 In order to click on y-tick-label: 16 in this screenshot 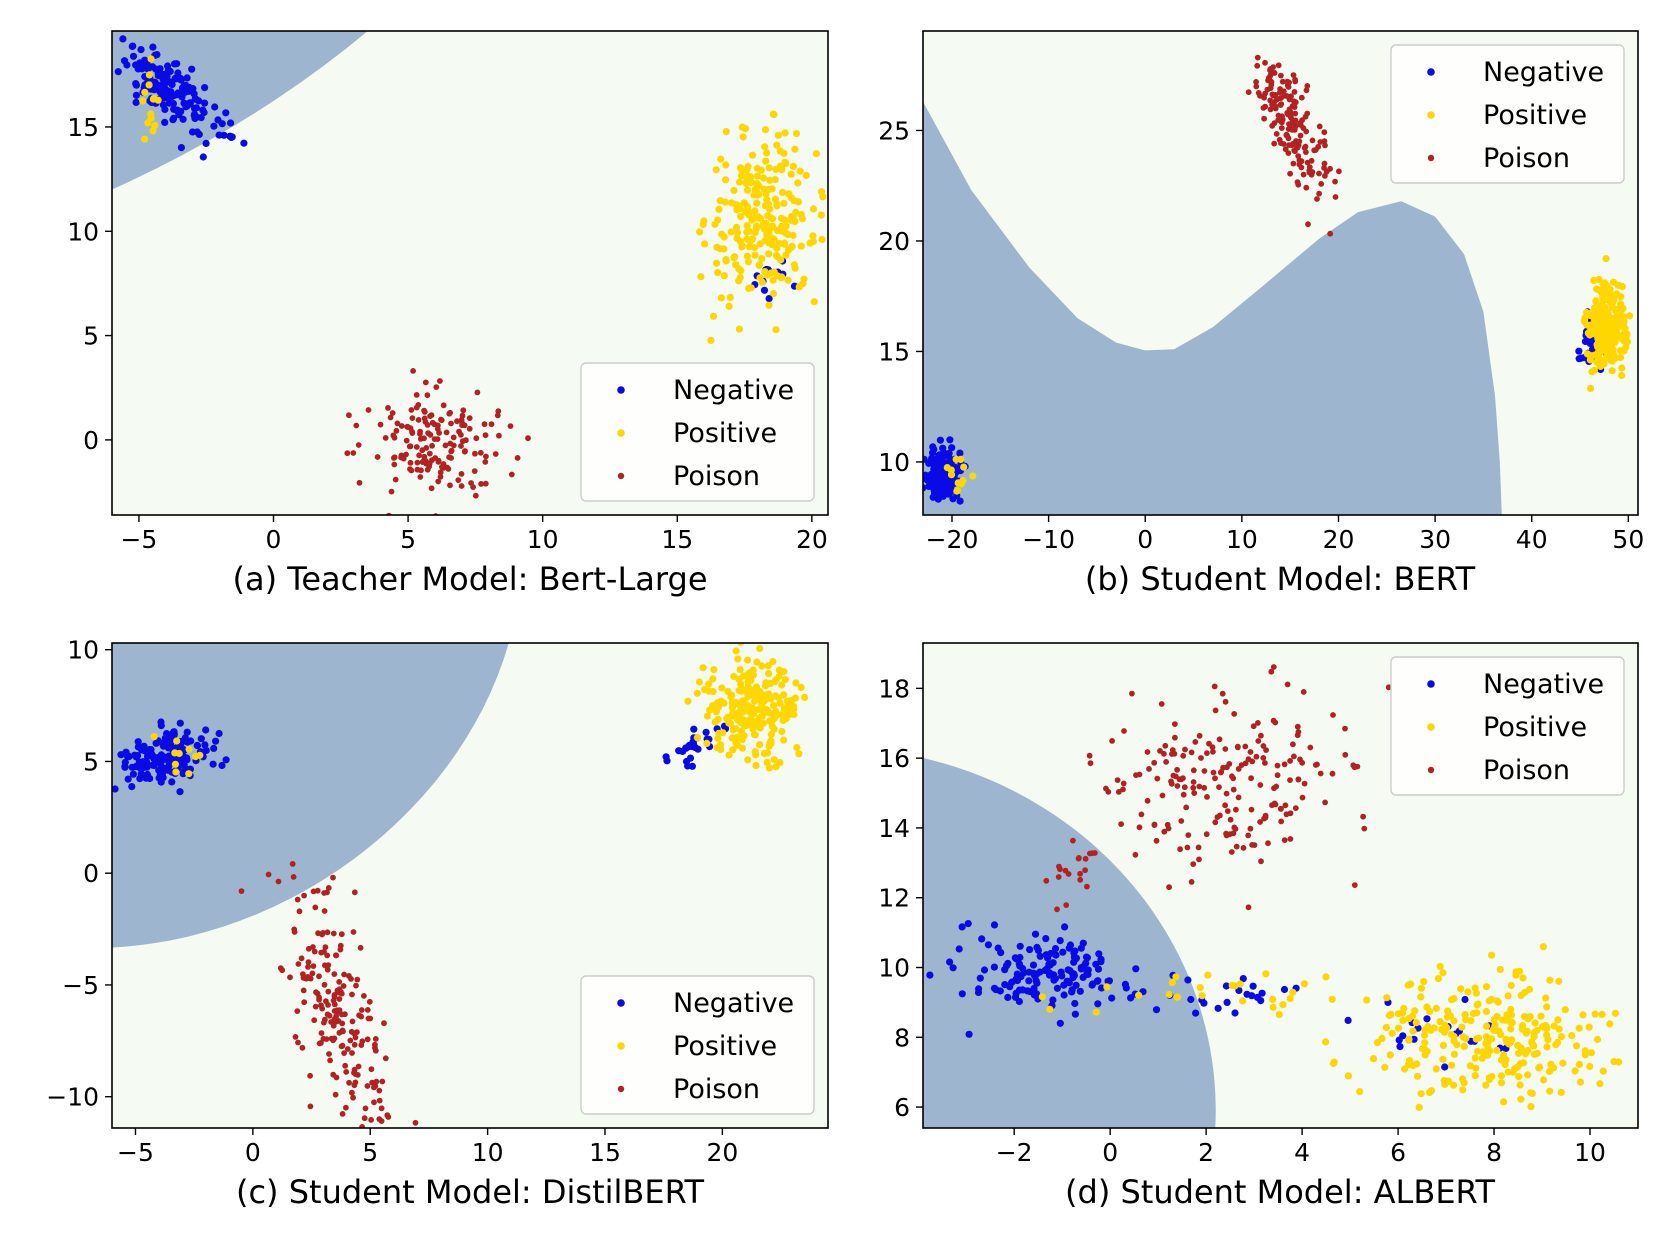, I will do `click(894, 758)`.